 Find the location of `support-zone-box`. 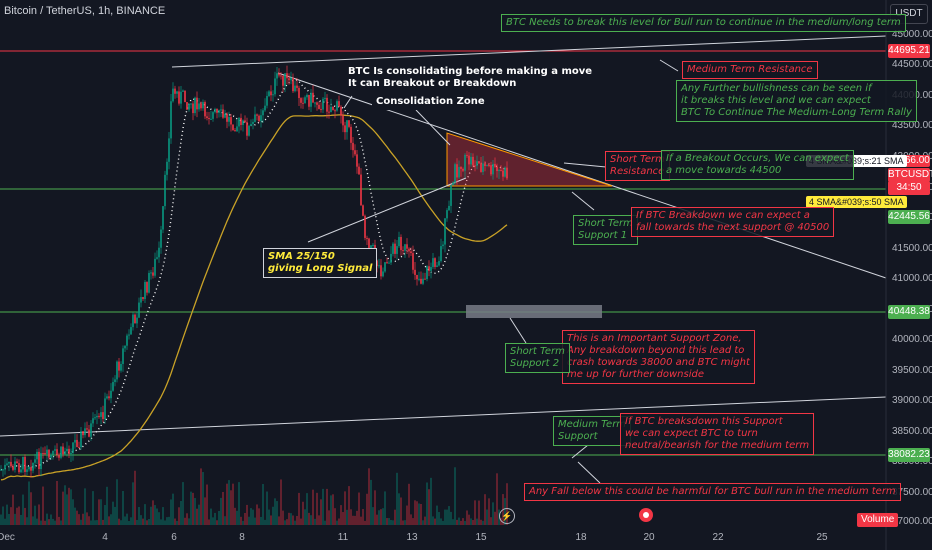

support-zone-box is located at coordinates (534, 311).